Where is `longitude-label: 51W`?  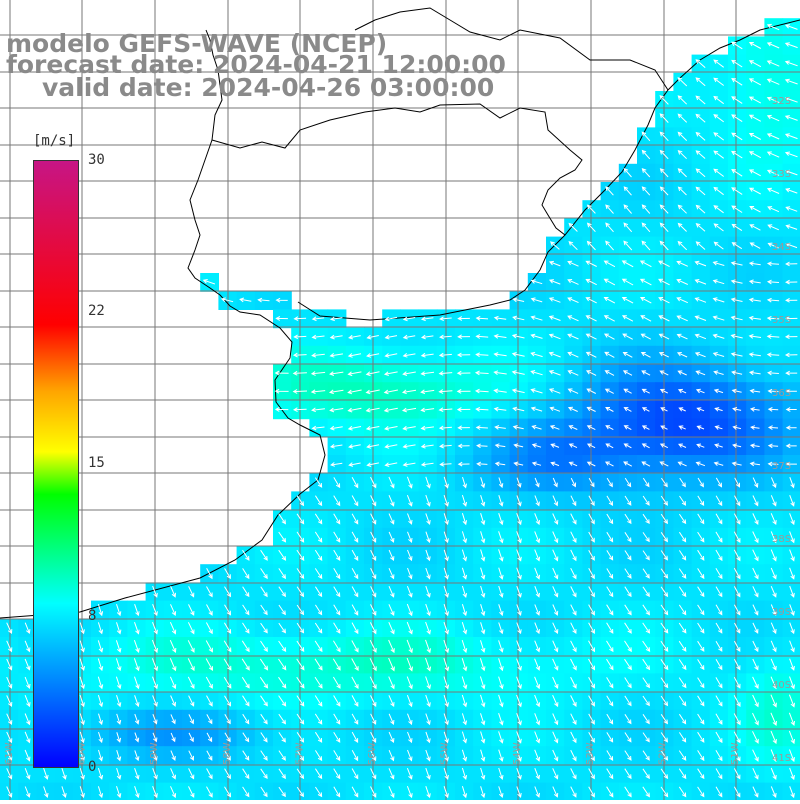
longitude-label: 51W is located at coordinates (735, 753).